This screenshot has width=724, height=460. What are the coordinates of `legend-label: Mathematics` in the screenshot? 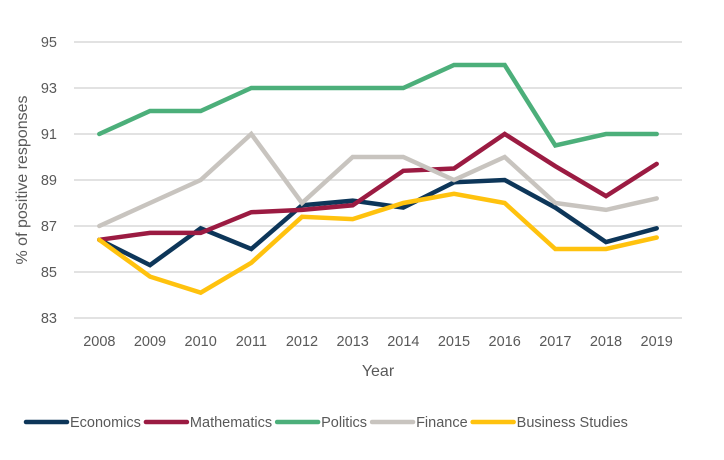 It's located at (231, 423).